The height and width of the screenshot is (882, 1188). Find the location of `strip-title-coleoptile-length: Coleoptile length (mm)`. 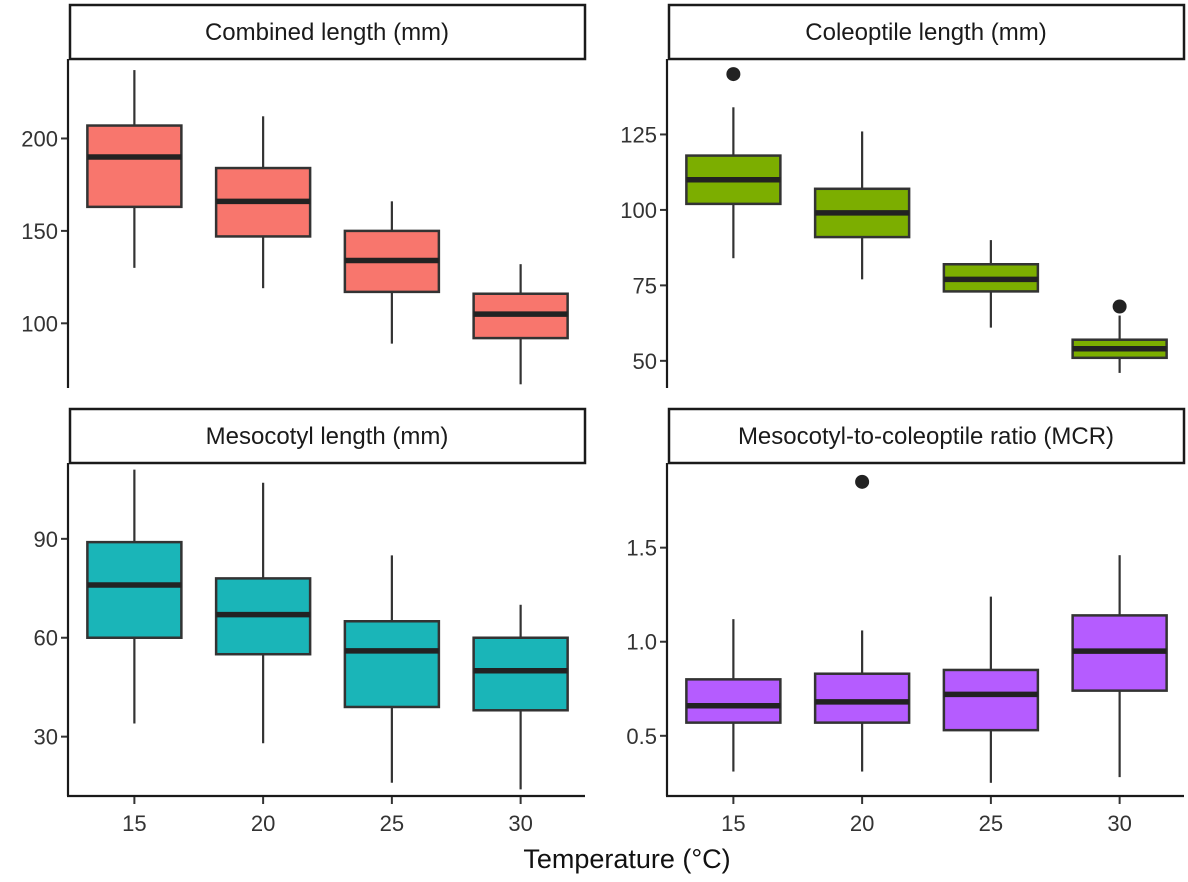

strip-title-coleoptile-length: Coleoptile length (mm) is located at coordinates (925, 32).